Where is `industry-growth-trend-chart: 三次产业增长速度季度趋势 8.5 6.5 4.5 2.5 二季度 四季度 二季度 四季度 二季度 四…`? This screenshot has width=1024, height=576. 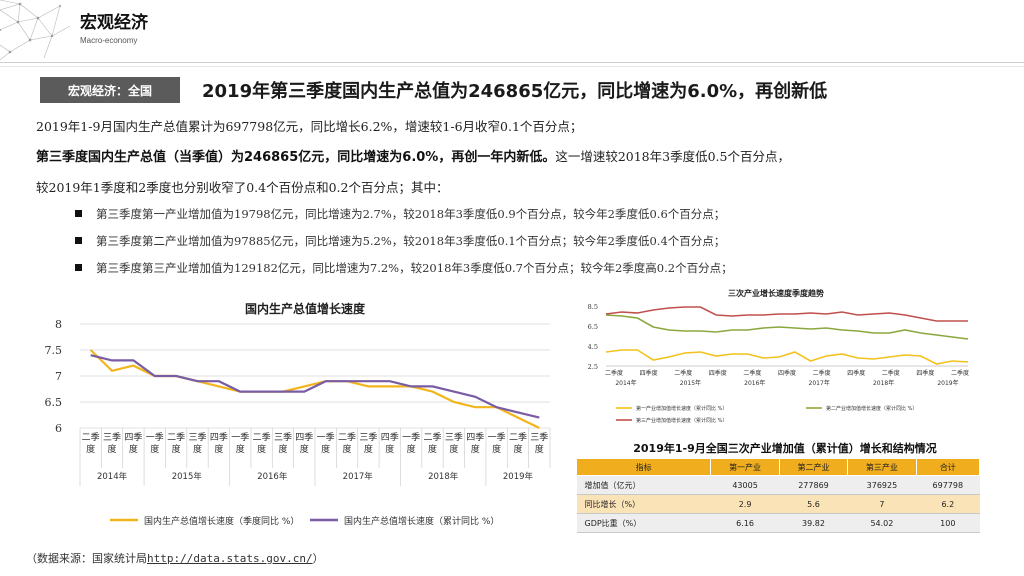 industry-growth-trend-chart: 三次产业增长速度季度趋势 8.5 6.5 4.5 2.5 二季度 四季度 二季度 四季度 二季度 四… is located at coordinates (778, 356).